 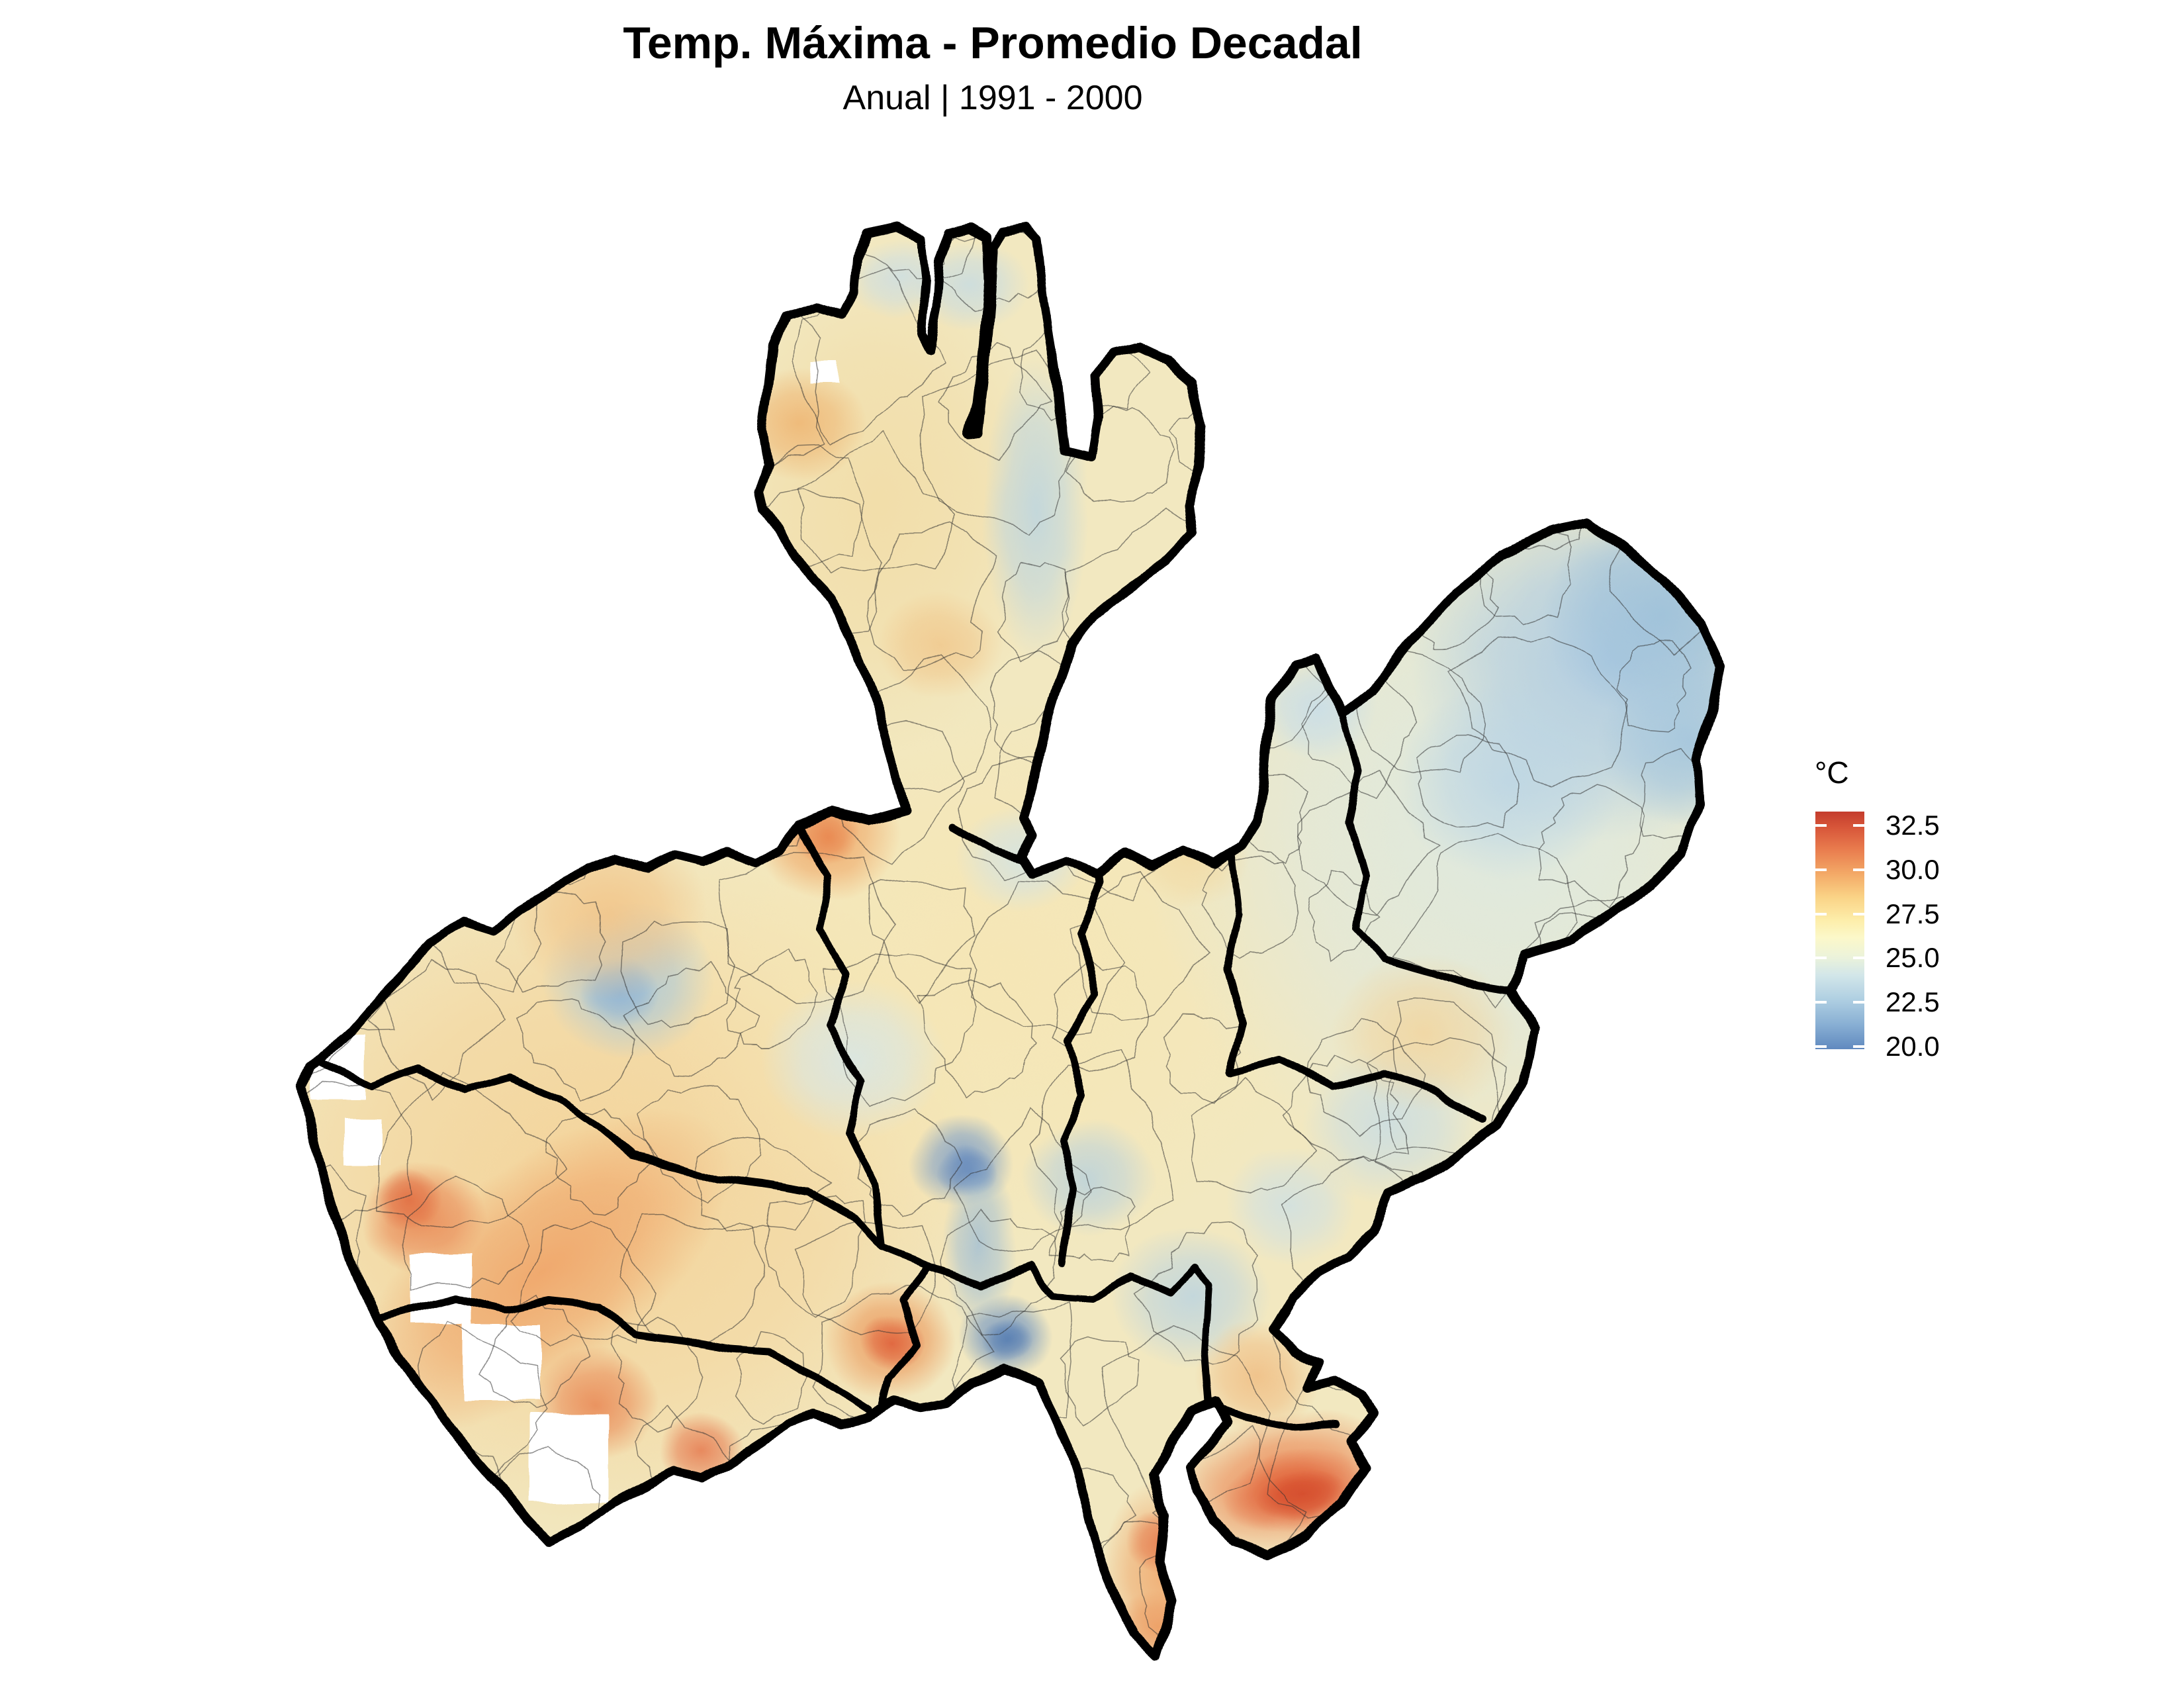 I want to click on page-title: Temp. Máxima - Promedio Decadal, so click(x=993, y=43).